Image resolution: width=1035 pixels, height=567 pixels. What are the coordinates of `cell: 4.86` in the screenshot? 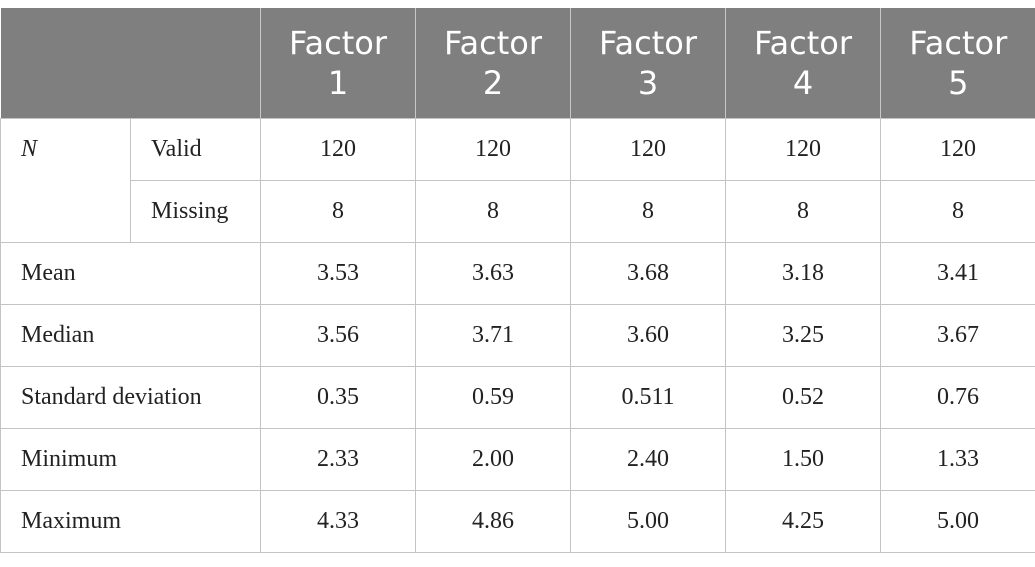 It's located at (493, 521).